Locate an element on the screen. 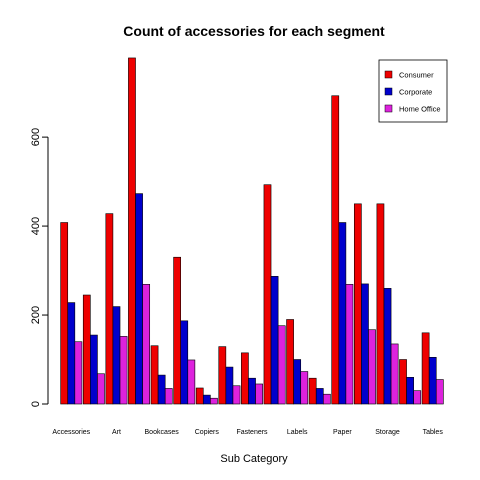 The height and width of the screenshot is (480, 480). bar-bookcases-consumer is located at coordinates (154, 375).